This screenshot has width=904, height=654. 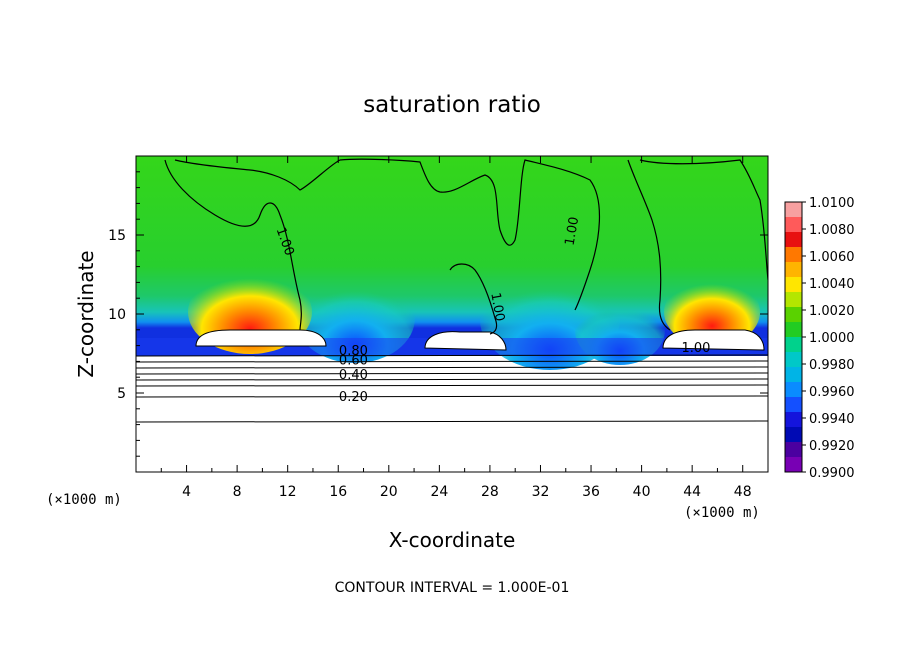 What do you see at coordinates (452, 105) in the screenshot?
I see `chart-title: saturation ratio` at bounding box center [452, 105].